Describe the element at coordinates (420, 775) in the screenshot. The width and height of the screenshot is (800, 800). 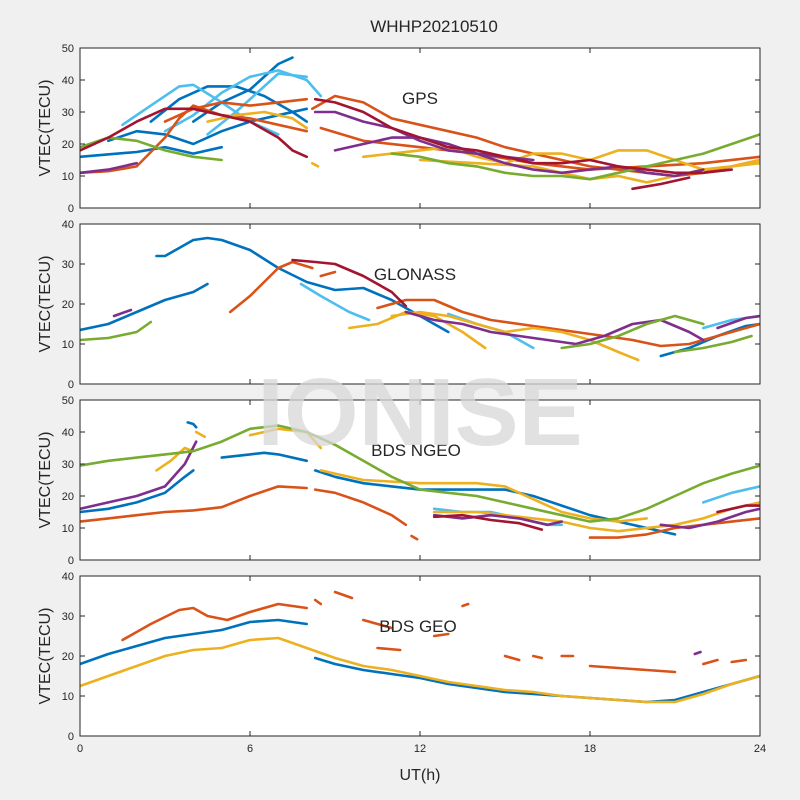
I see `x-axis-label: UT(h)` at that location.